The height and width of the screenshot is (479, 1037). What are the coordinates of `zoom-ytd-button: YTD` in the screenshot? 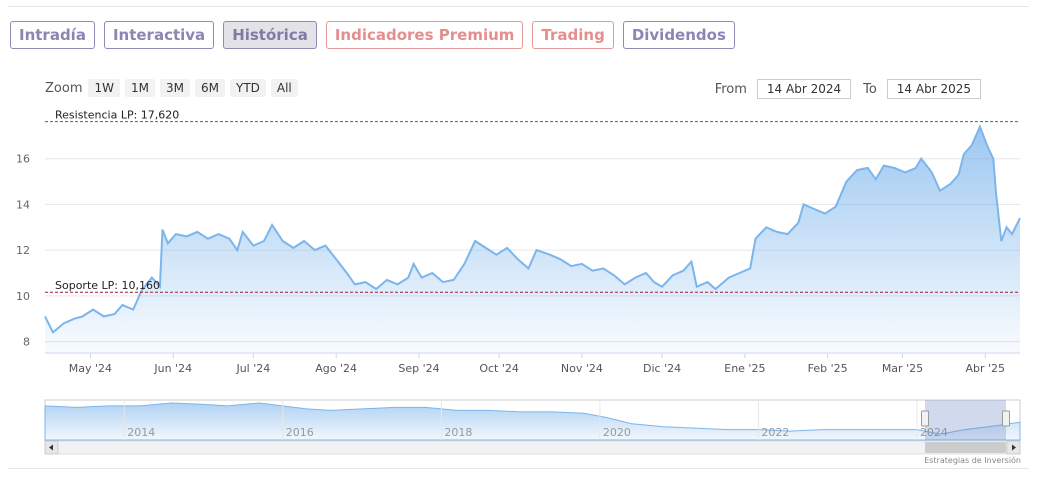 It's located at (247, 88).